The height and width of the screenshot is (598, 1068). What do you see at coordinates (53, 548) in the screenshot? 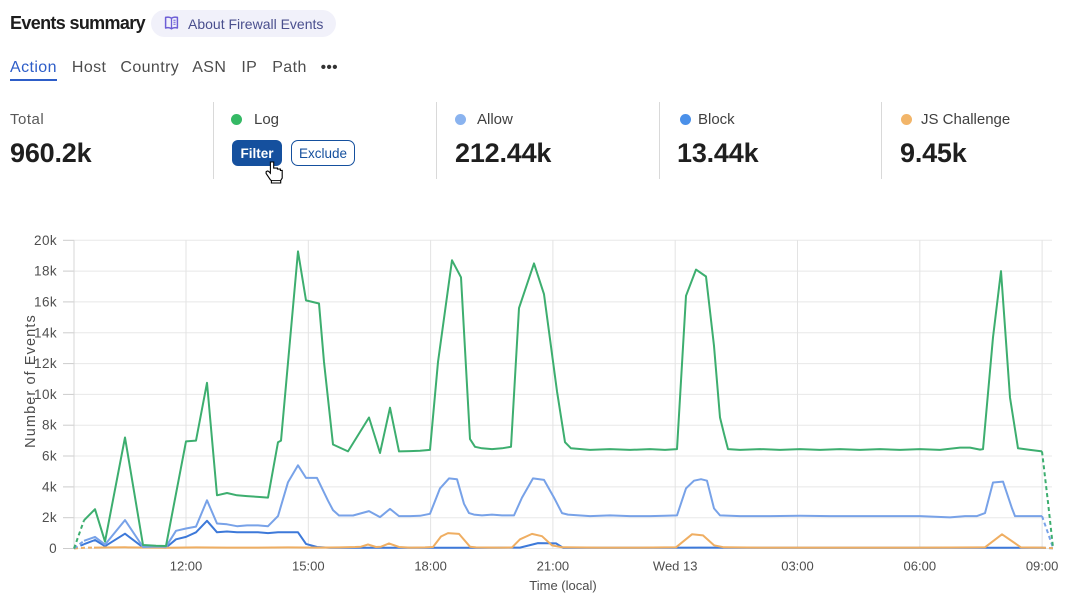
I see `svg-text: 0` at bounding box center [53, 548].